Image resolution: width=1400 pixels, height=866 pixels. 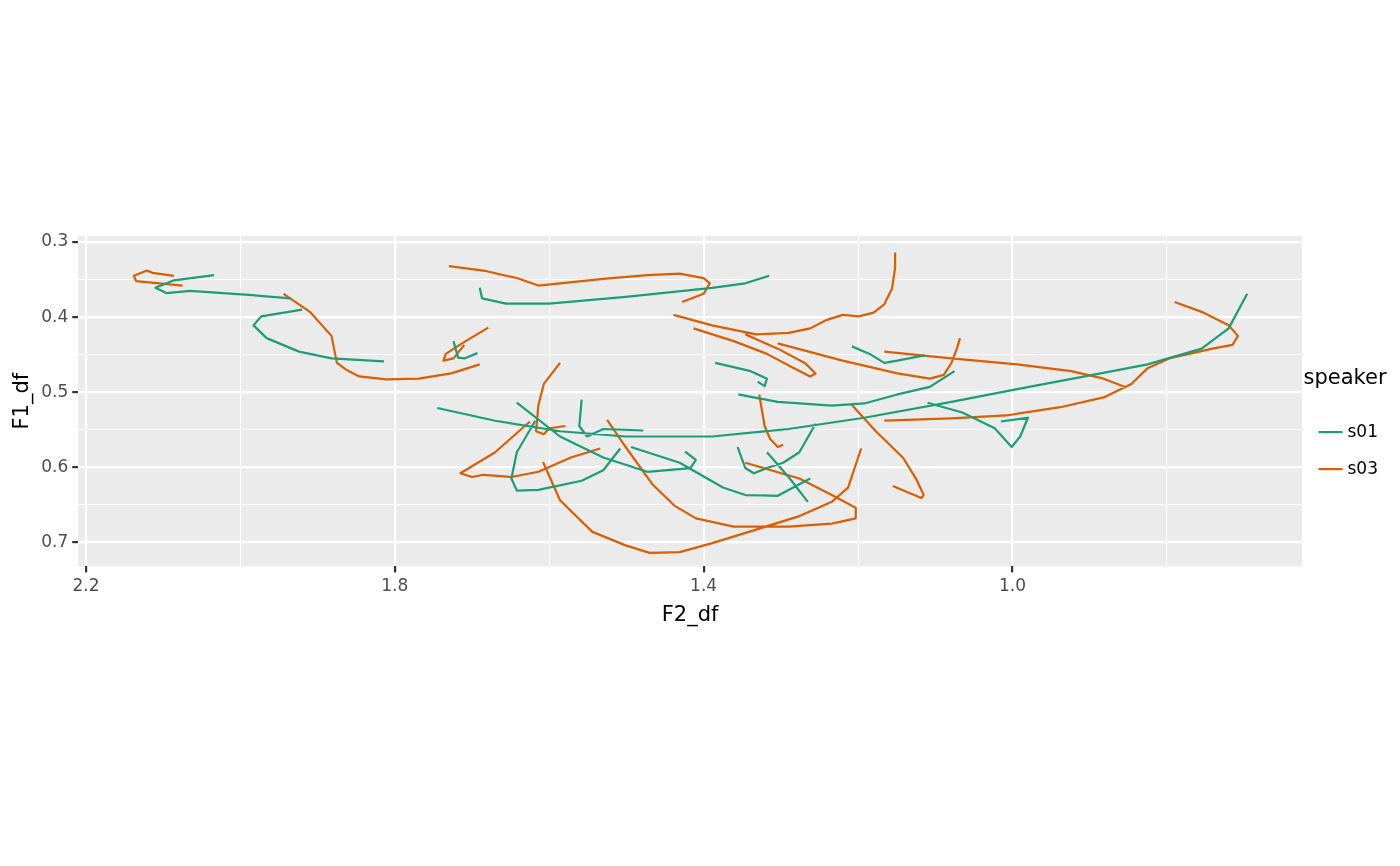 I want to click on legend-title: speaker, so click(x=1345, y=377).